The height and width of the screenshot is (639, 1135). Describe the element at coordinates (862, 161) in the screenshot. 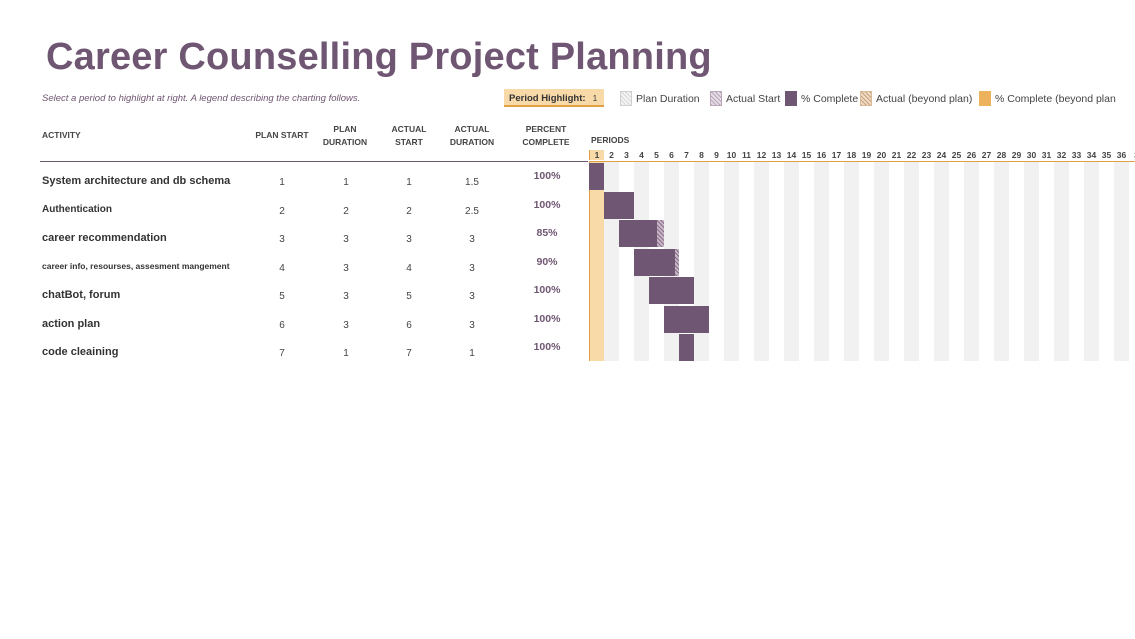

I see `period-top-divider` at that location.